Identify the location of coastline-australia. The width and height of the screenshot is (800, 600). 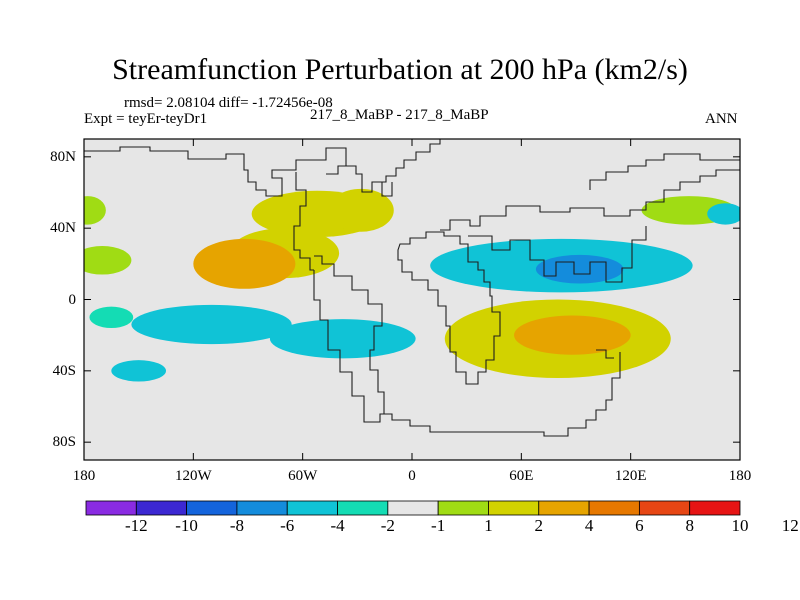
(605, 354).